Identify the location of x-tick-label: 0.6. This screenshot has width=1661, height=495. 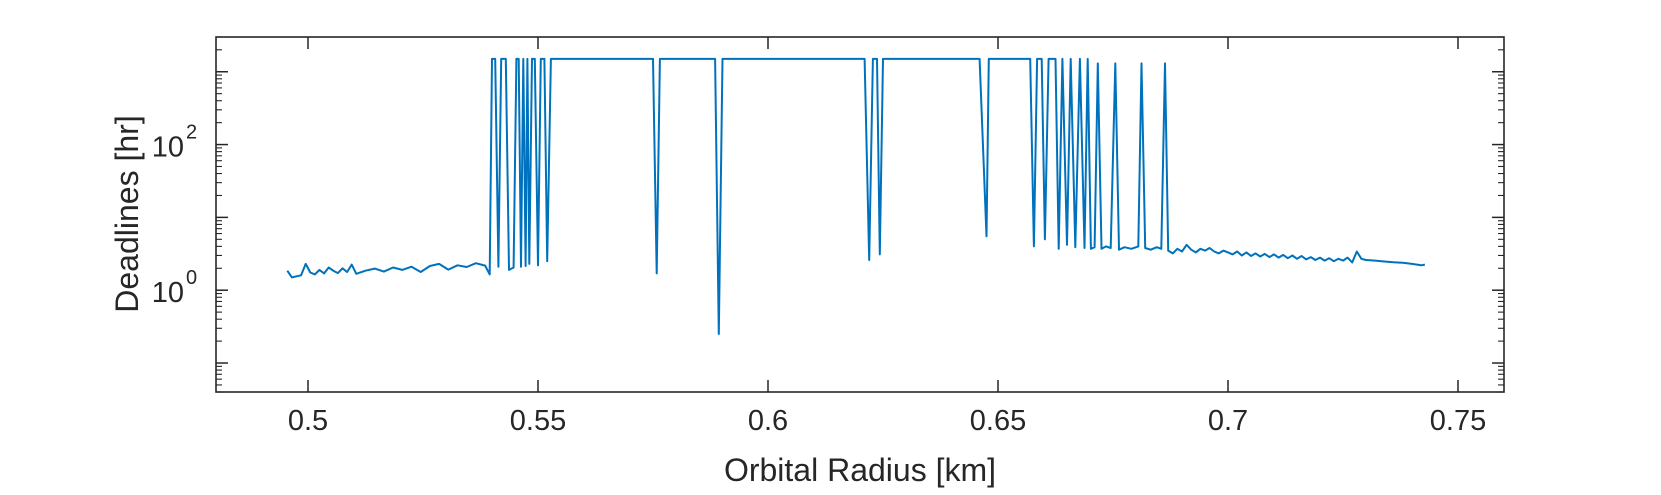
(768, 421).